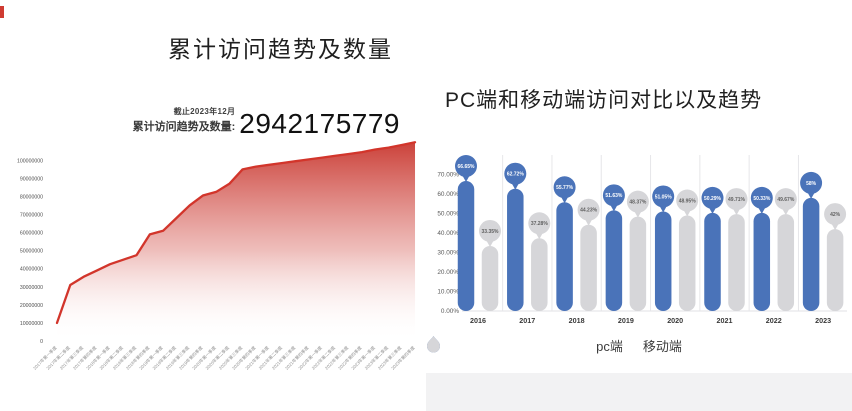 The height and width of the screenshot is (411, 852). Describe the element at coordinates (31, 216) in the screenshot. I see `area-y-tick-label: 70000000` at that location.